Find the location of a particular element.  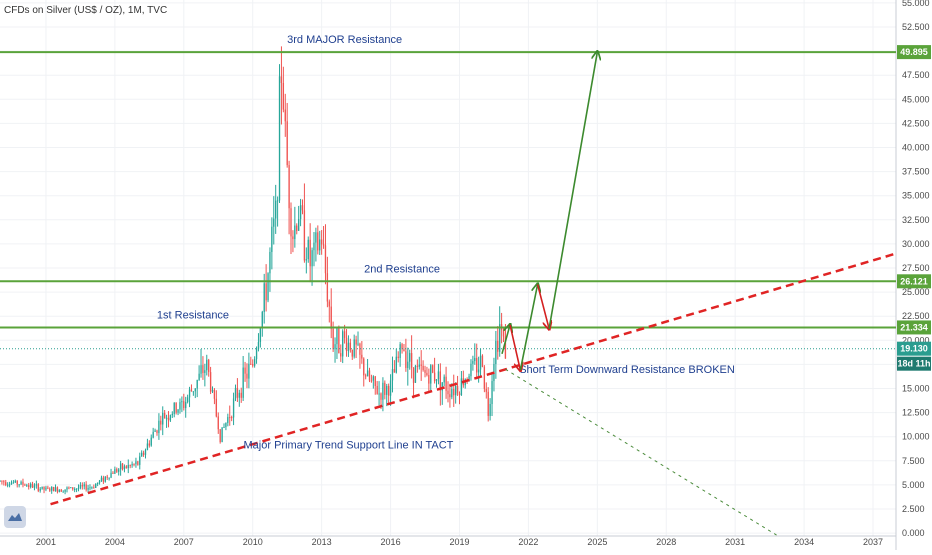

chart-title: CFDs on Silver (US$ / OZ), 1M, TVC is located at coordinates (85, 10).